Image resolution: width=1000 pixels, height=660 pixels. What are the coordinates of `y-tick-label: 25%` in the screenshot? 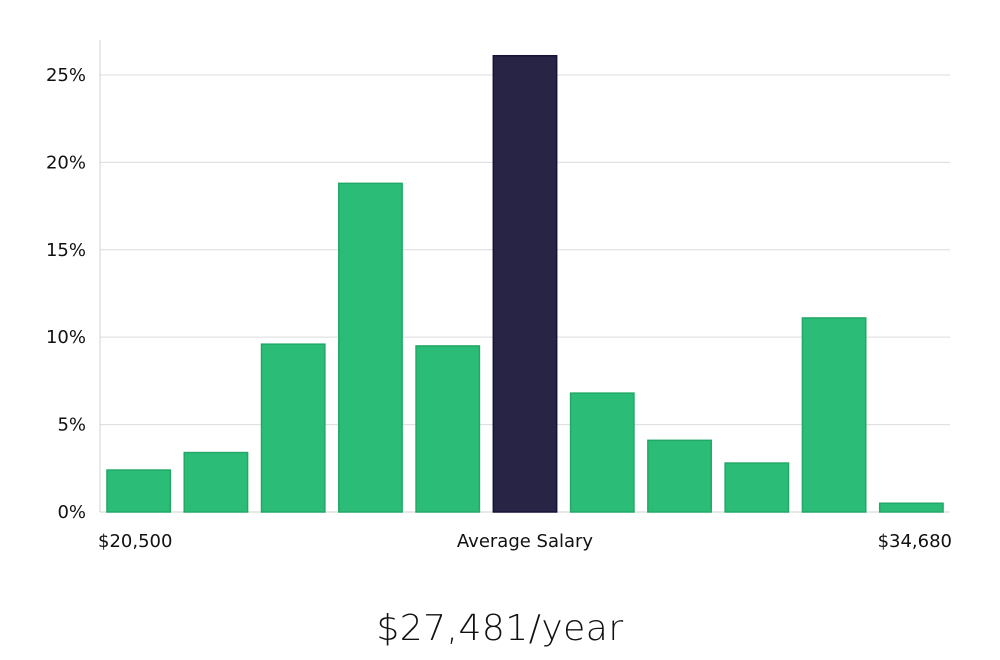 It's located at (66, 75).